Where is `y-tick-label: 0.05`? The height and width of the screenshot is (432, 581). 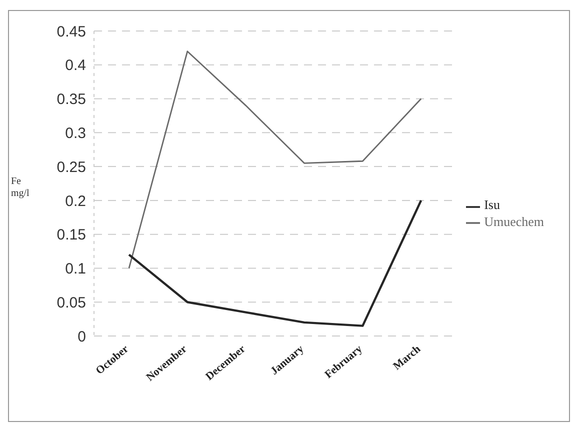 y-tick-label: 0.05 is located at coordinates (71, 303).